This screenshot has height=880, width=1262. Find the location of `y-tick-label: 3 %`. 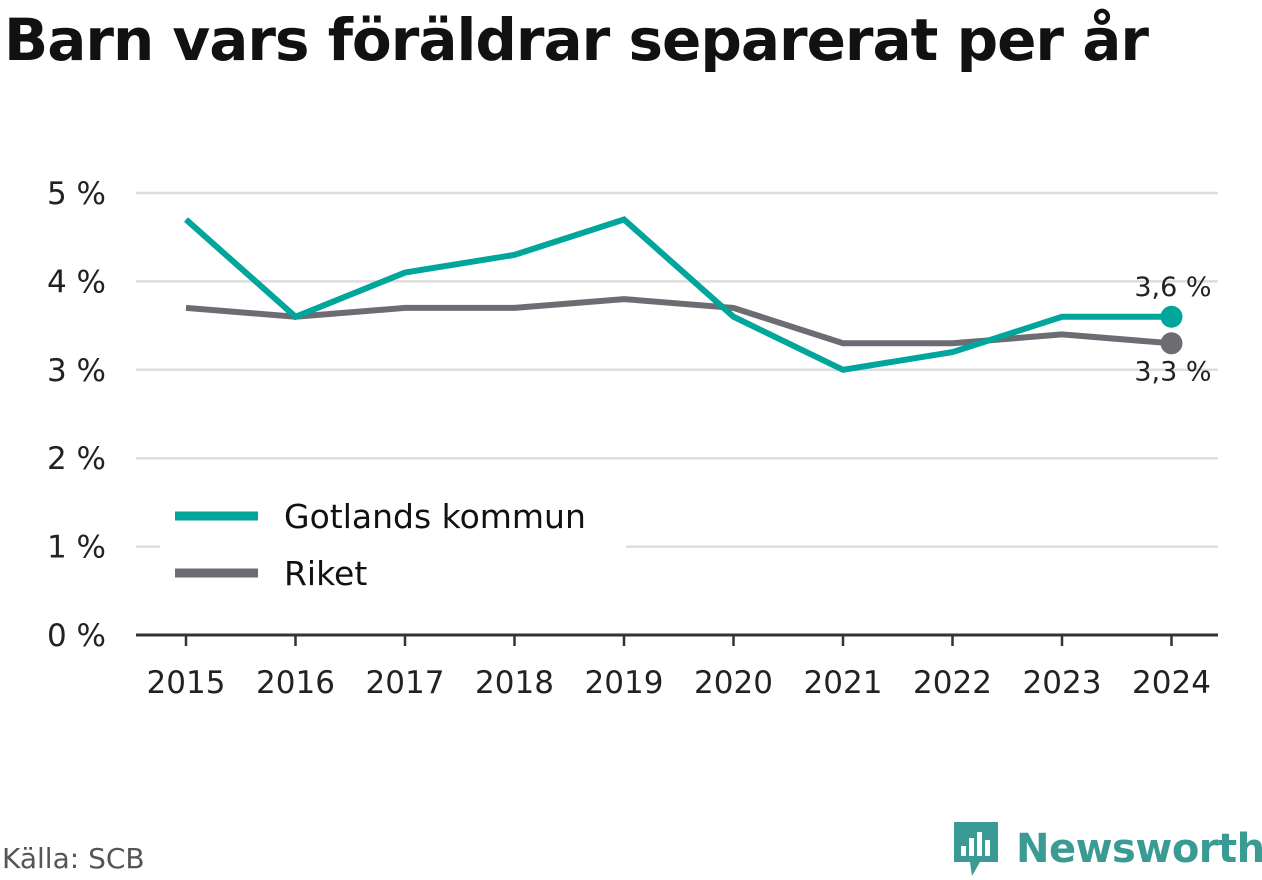

y-tick-label: 3 % is located at coordinates (76, 371).